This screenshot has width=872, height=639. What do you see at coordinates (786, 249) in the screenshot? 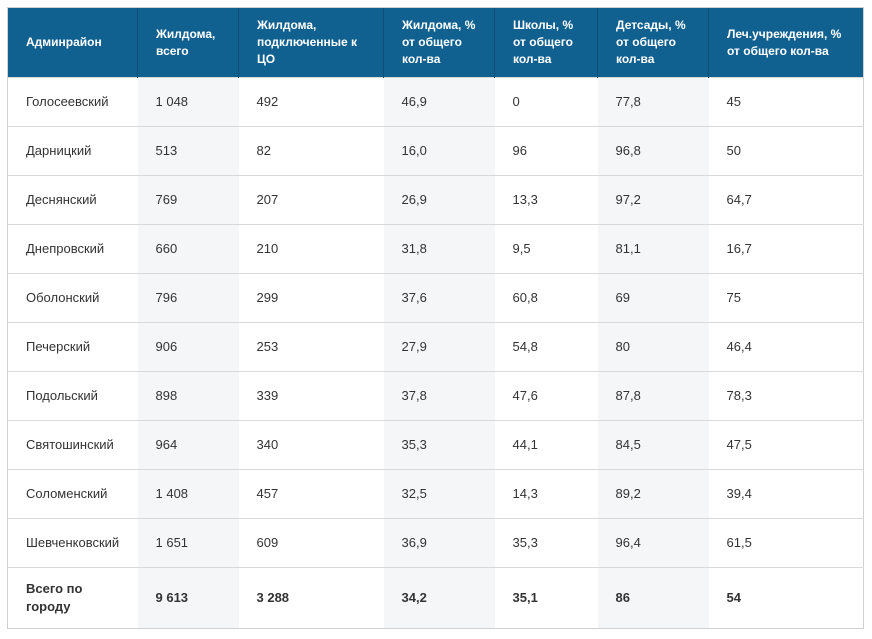
I see `value-cell: 16,7` at bounding box center [786, 249].